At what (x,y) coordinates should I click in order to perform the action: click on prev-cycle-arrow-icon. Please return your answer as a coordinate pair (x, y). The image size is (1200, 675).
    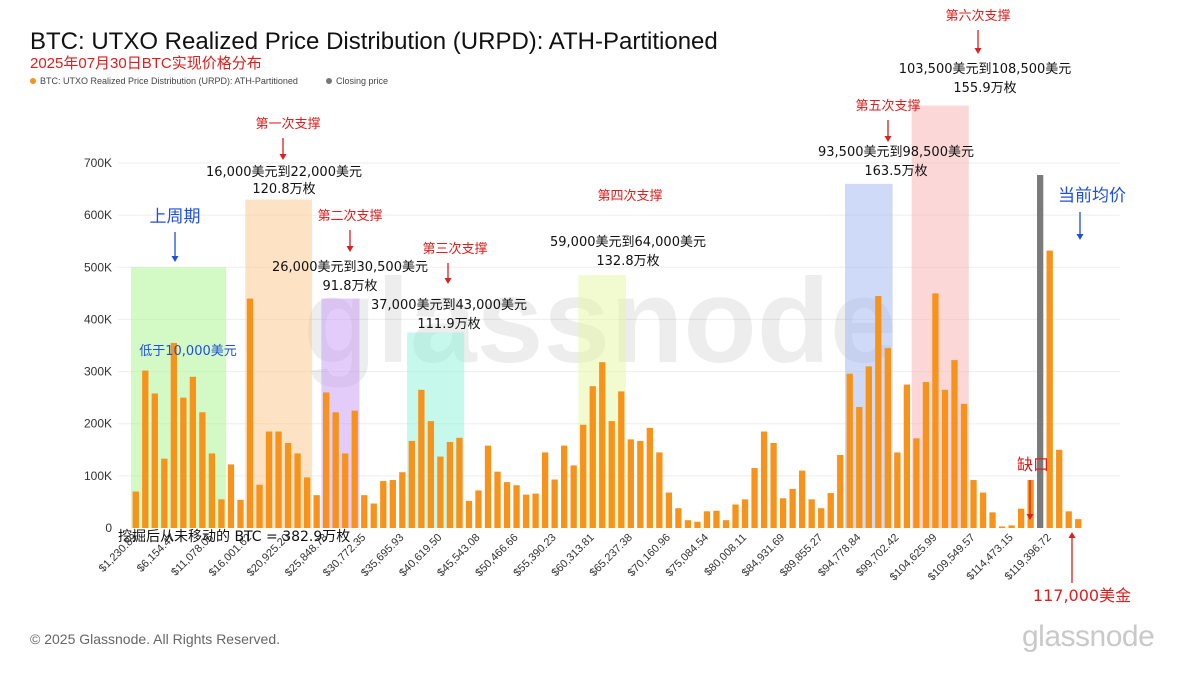
    Looking at the image, I should click on (175, 259).